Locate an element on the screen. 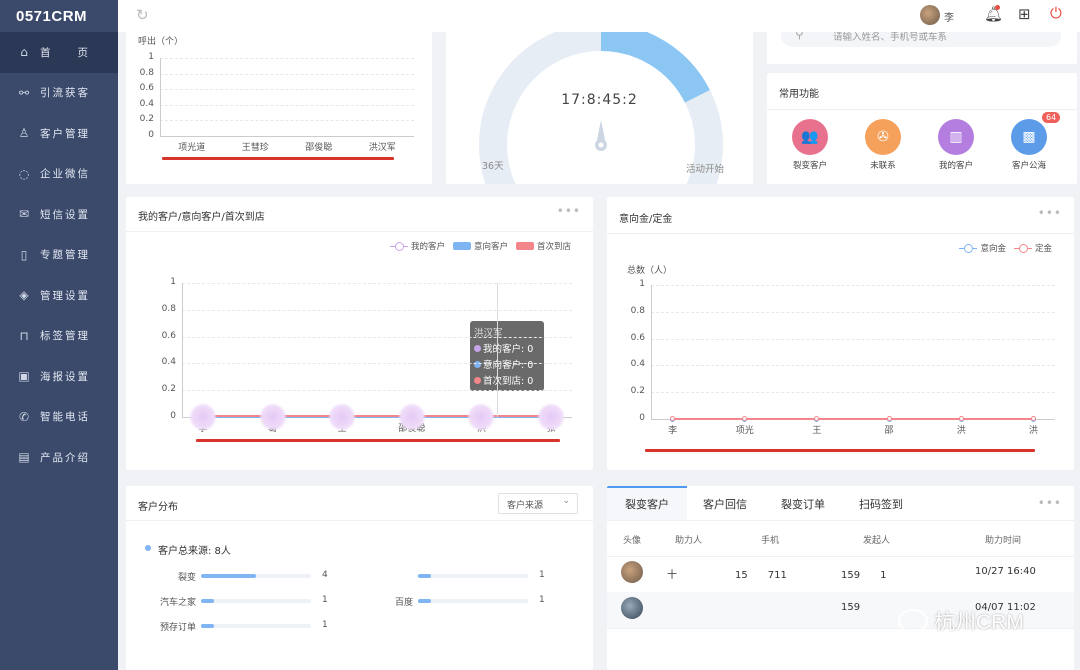  function-button-0: 👥 裂变客户 is located at coordinates (810, 145).